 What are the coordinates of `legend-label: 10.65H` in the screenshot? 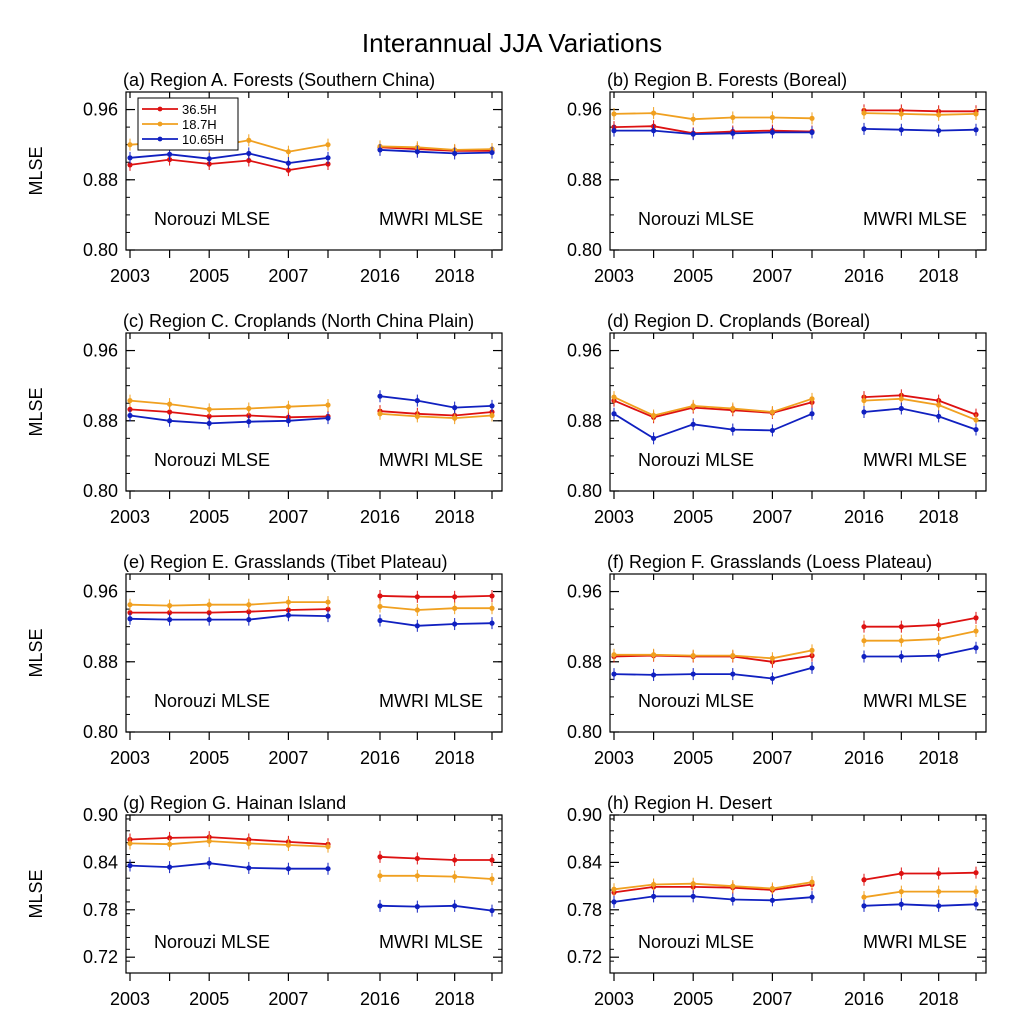 It's located at (203, 139).